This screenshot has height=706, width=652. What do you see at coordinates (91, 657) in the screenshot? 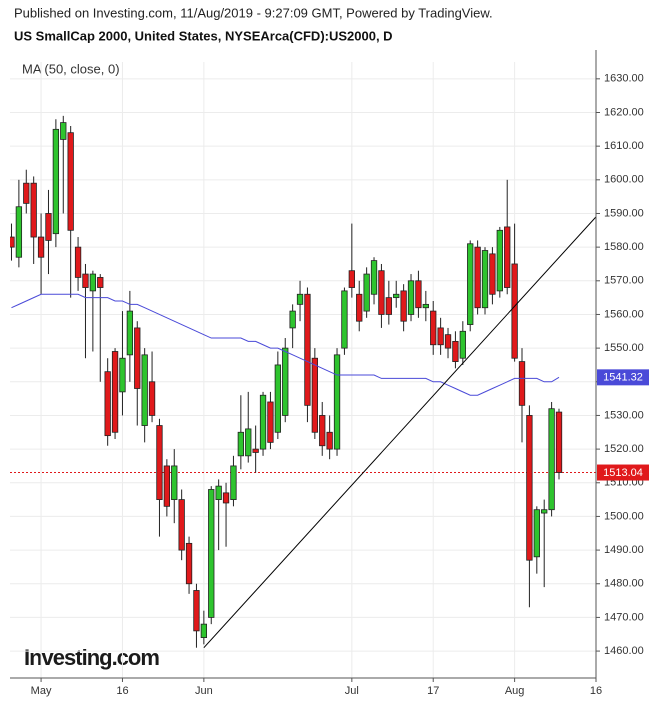
I see `watermark: Investing.com` at bounding box center [91, 657].